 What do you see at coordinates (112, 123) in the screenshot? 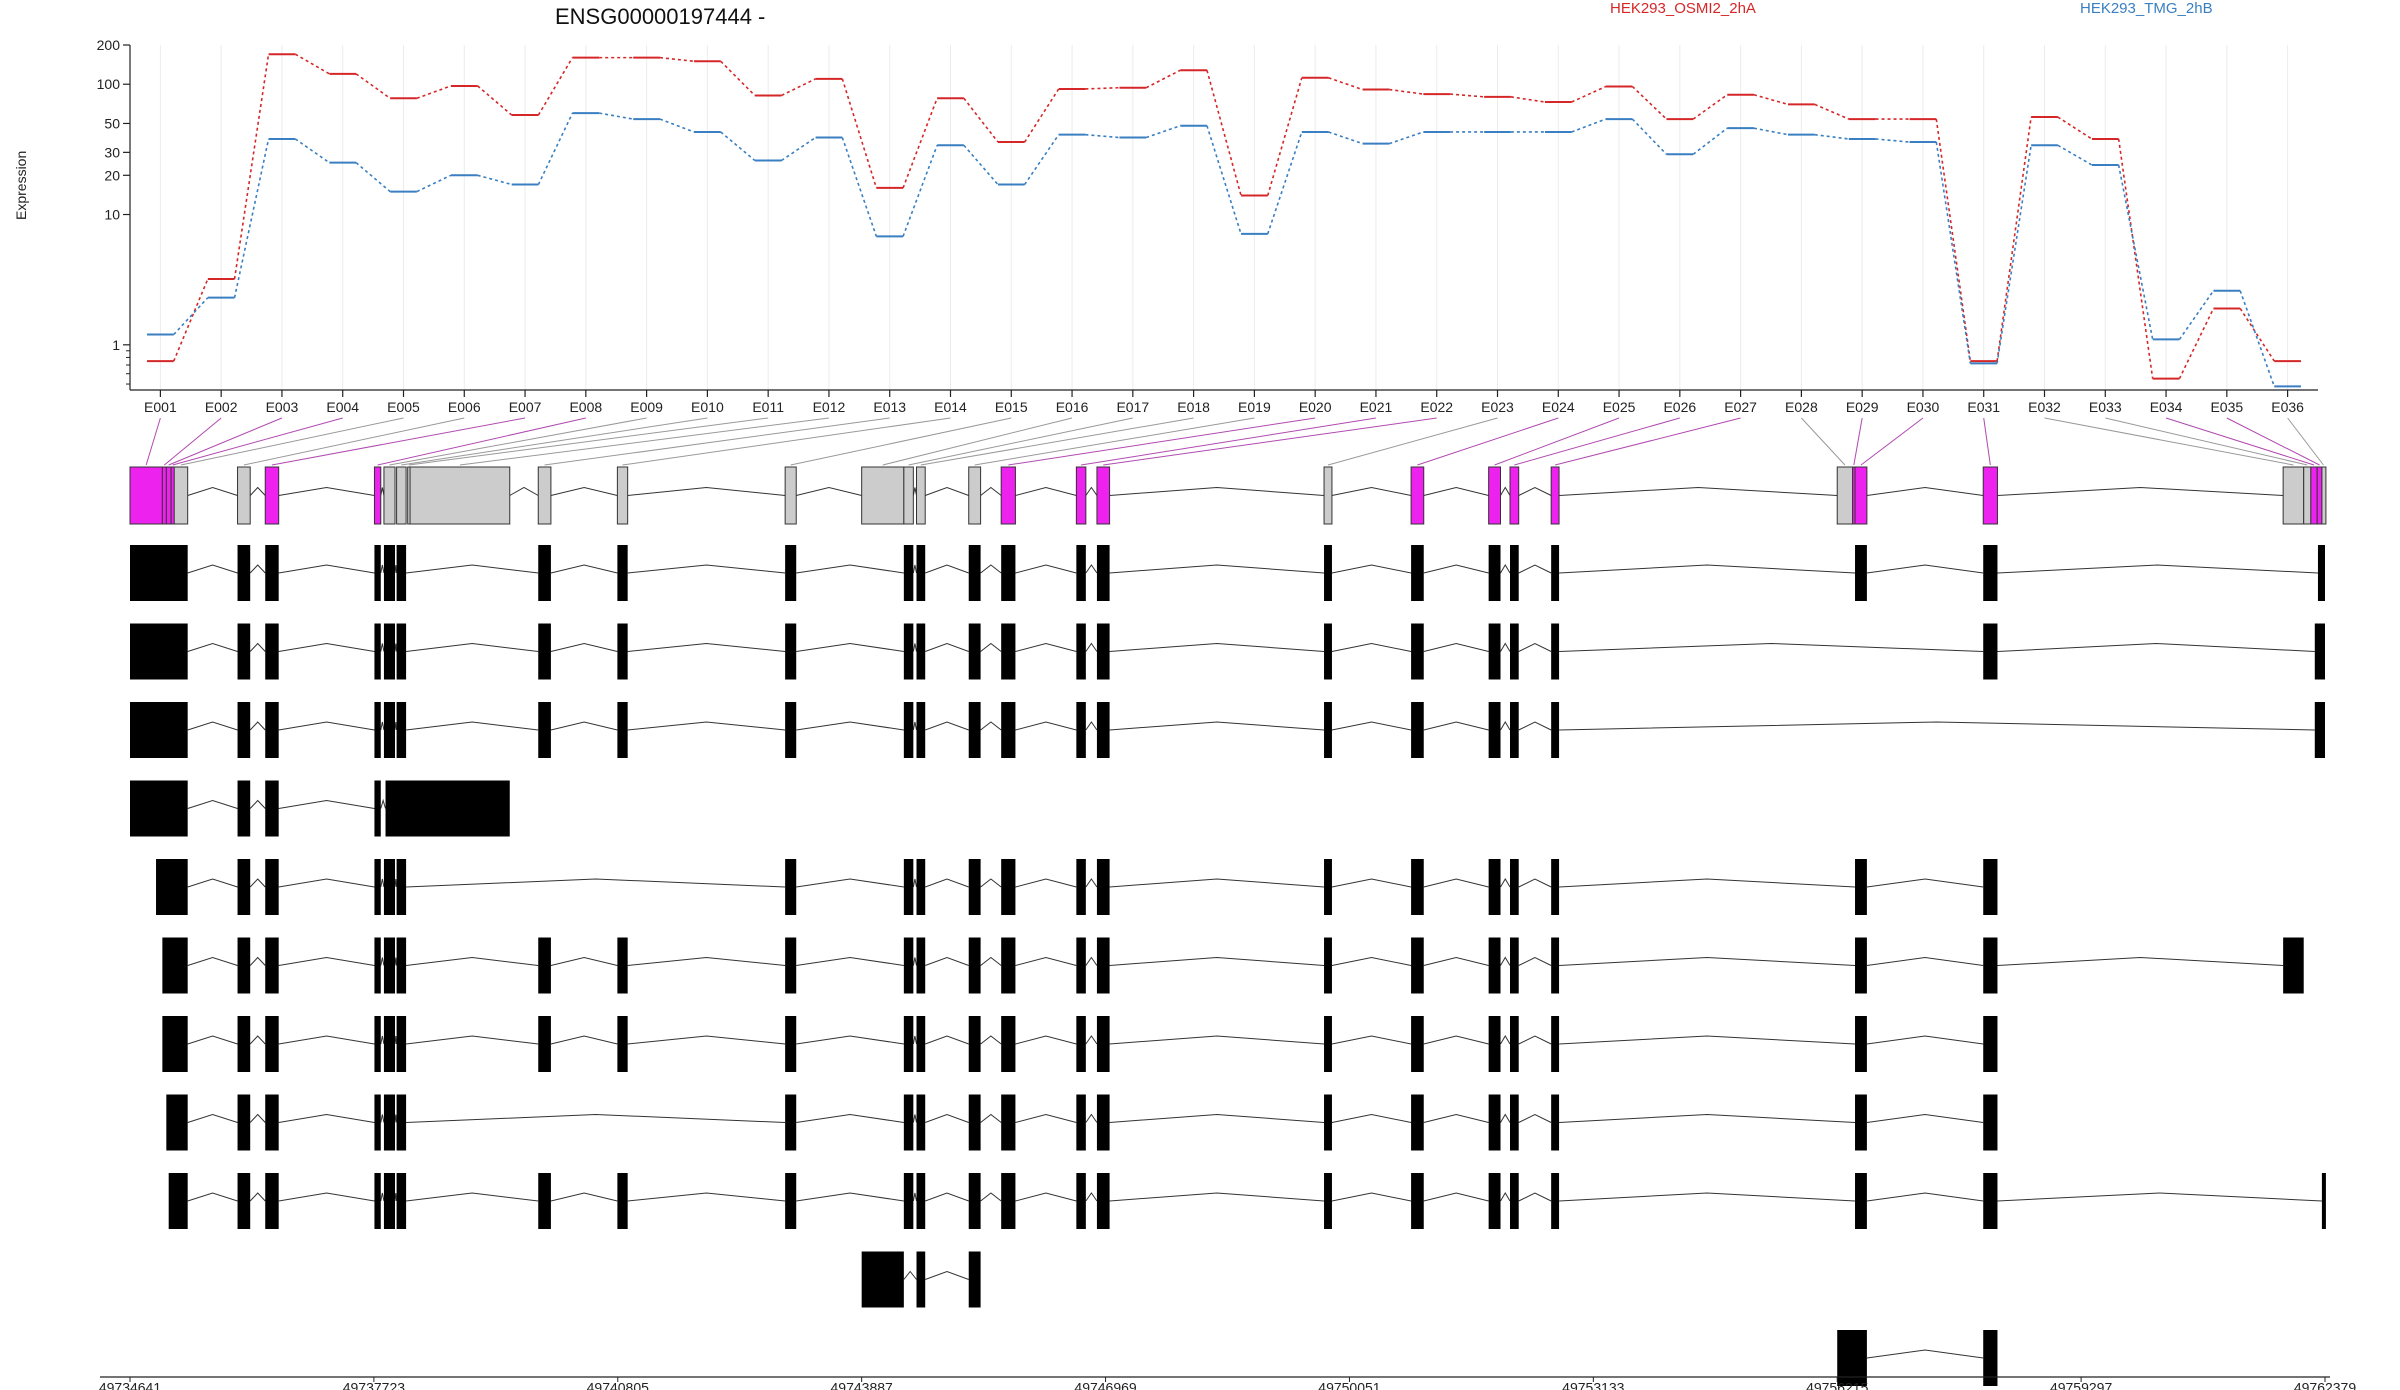
I see `y-tick-label: 50` at bounding box center [112, 123].